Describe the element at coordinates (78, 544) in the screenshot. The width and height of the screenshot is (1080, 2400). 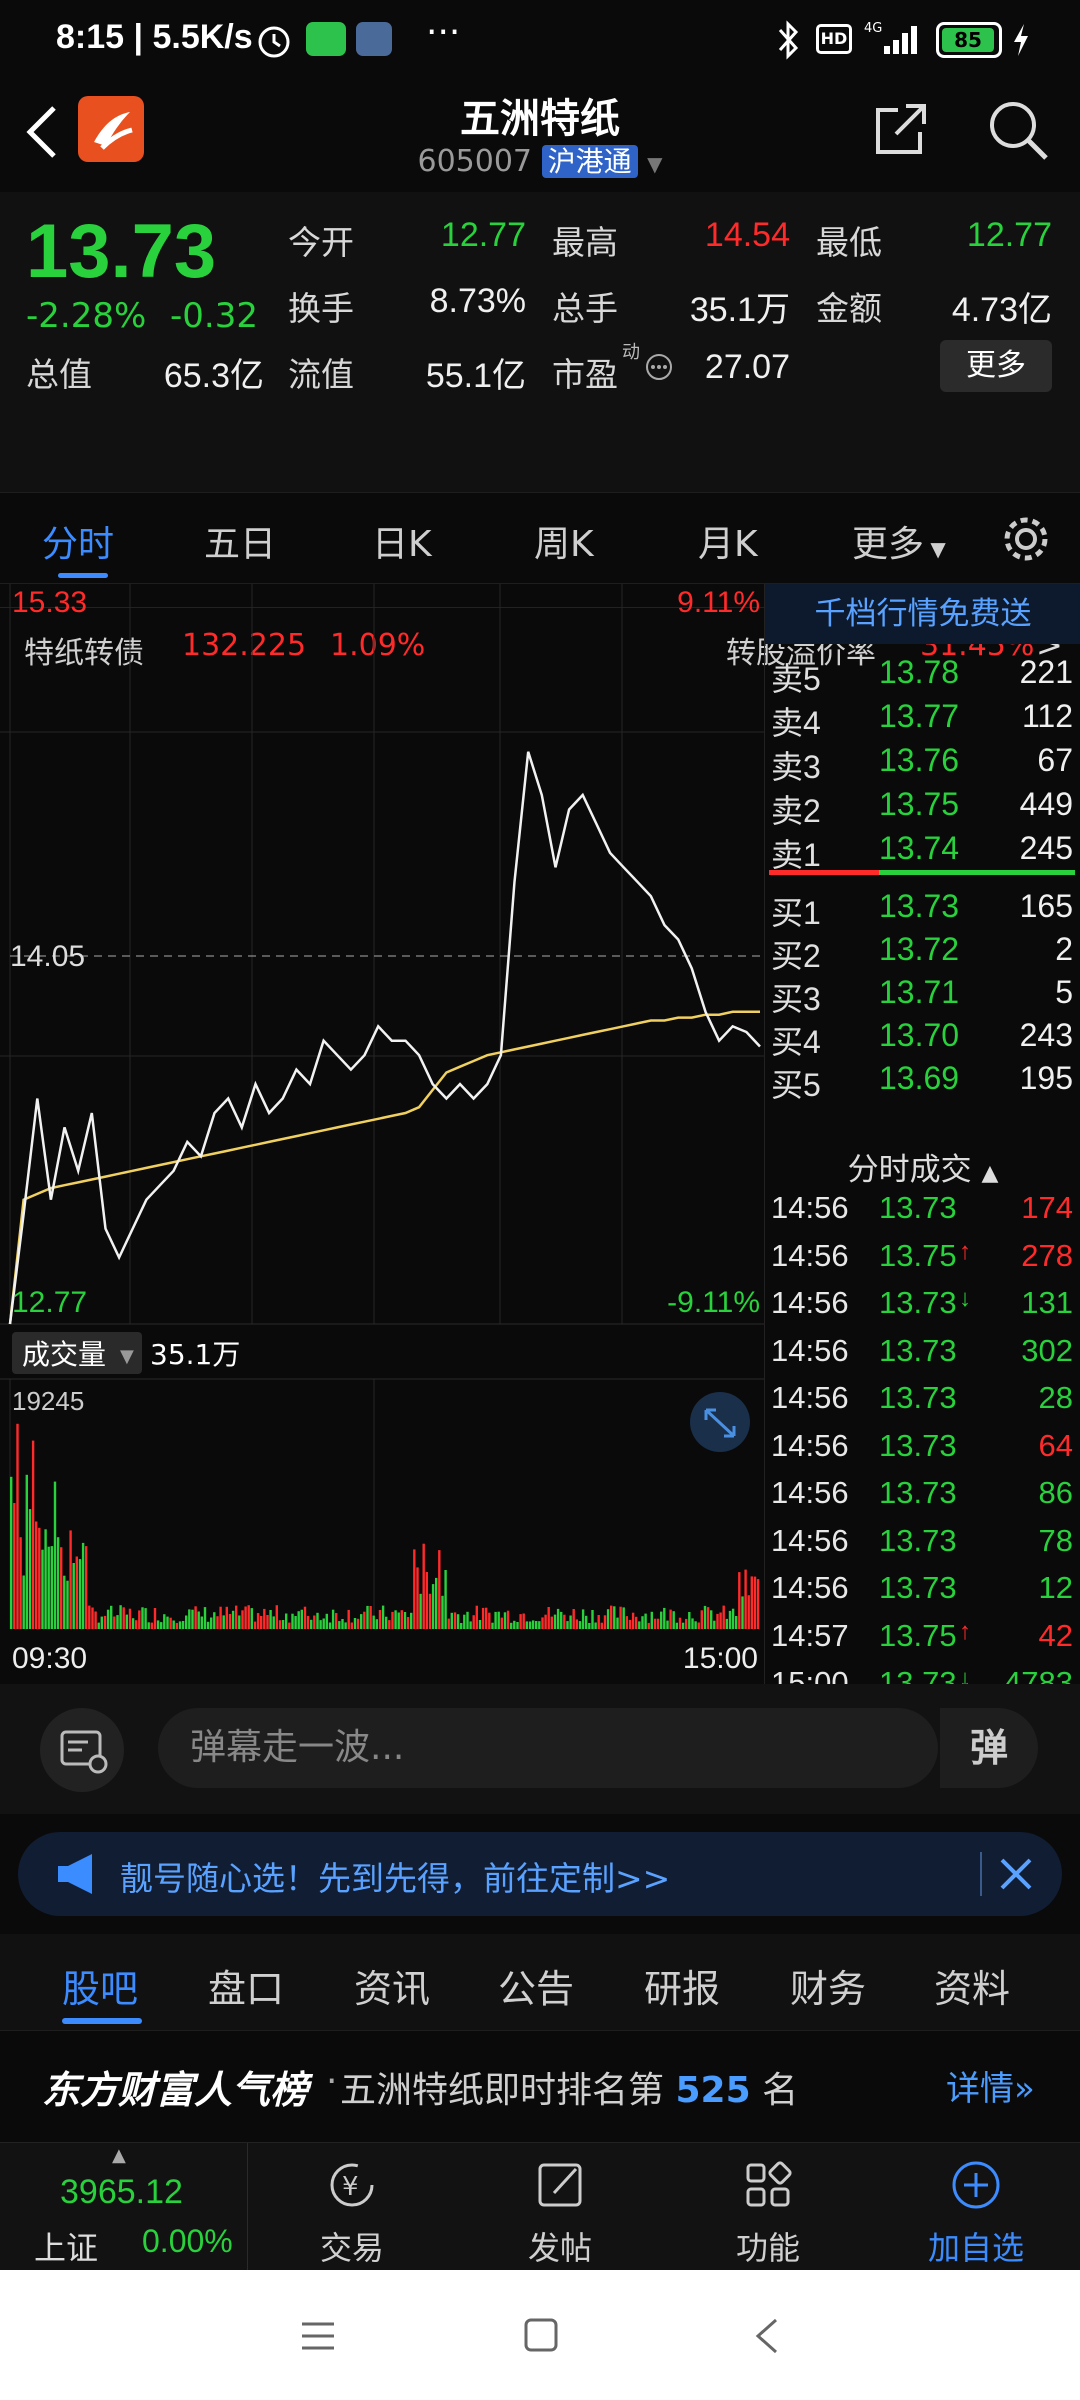
I see `tab-intraday: 分时` at that location.